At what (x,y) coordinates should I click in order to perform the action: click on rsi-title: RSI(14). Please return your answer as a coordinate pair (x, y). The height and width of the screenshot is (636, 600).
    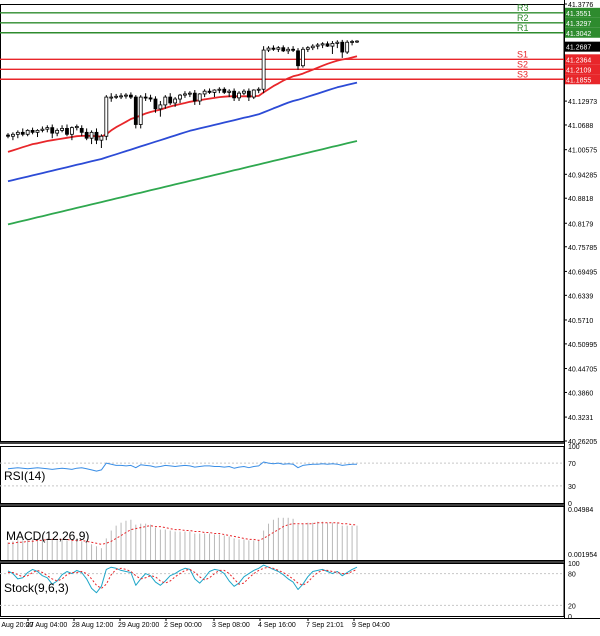
    Looking at the image, I should click on (24, 476).